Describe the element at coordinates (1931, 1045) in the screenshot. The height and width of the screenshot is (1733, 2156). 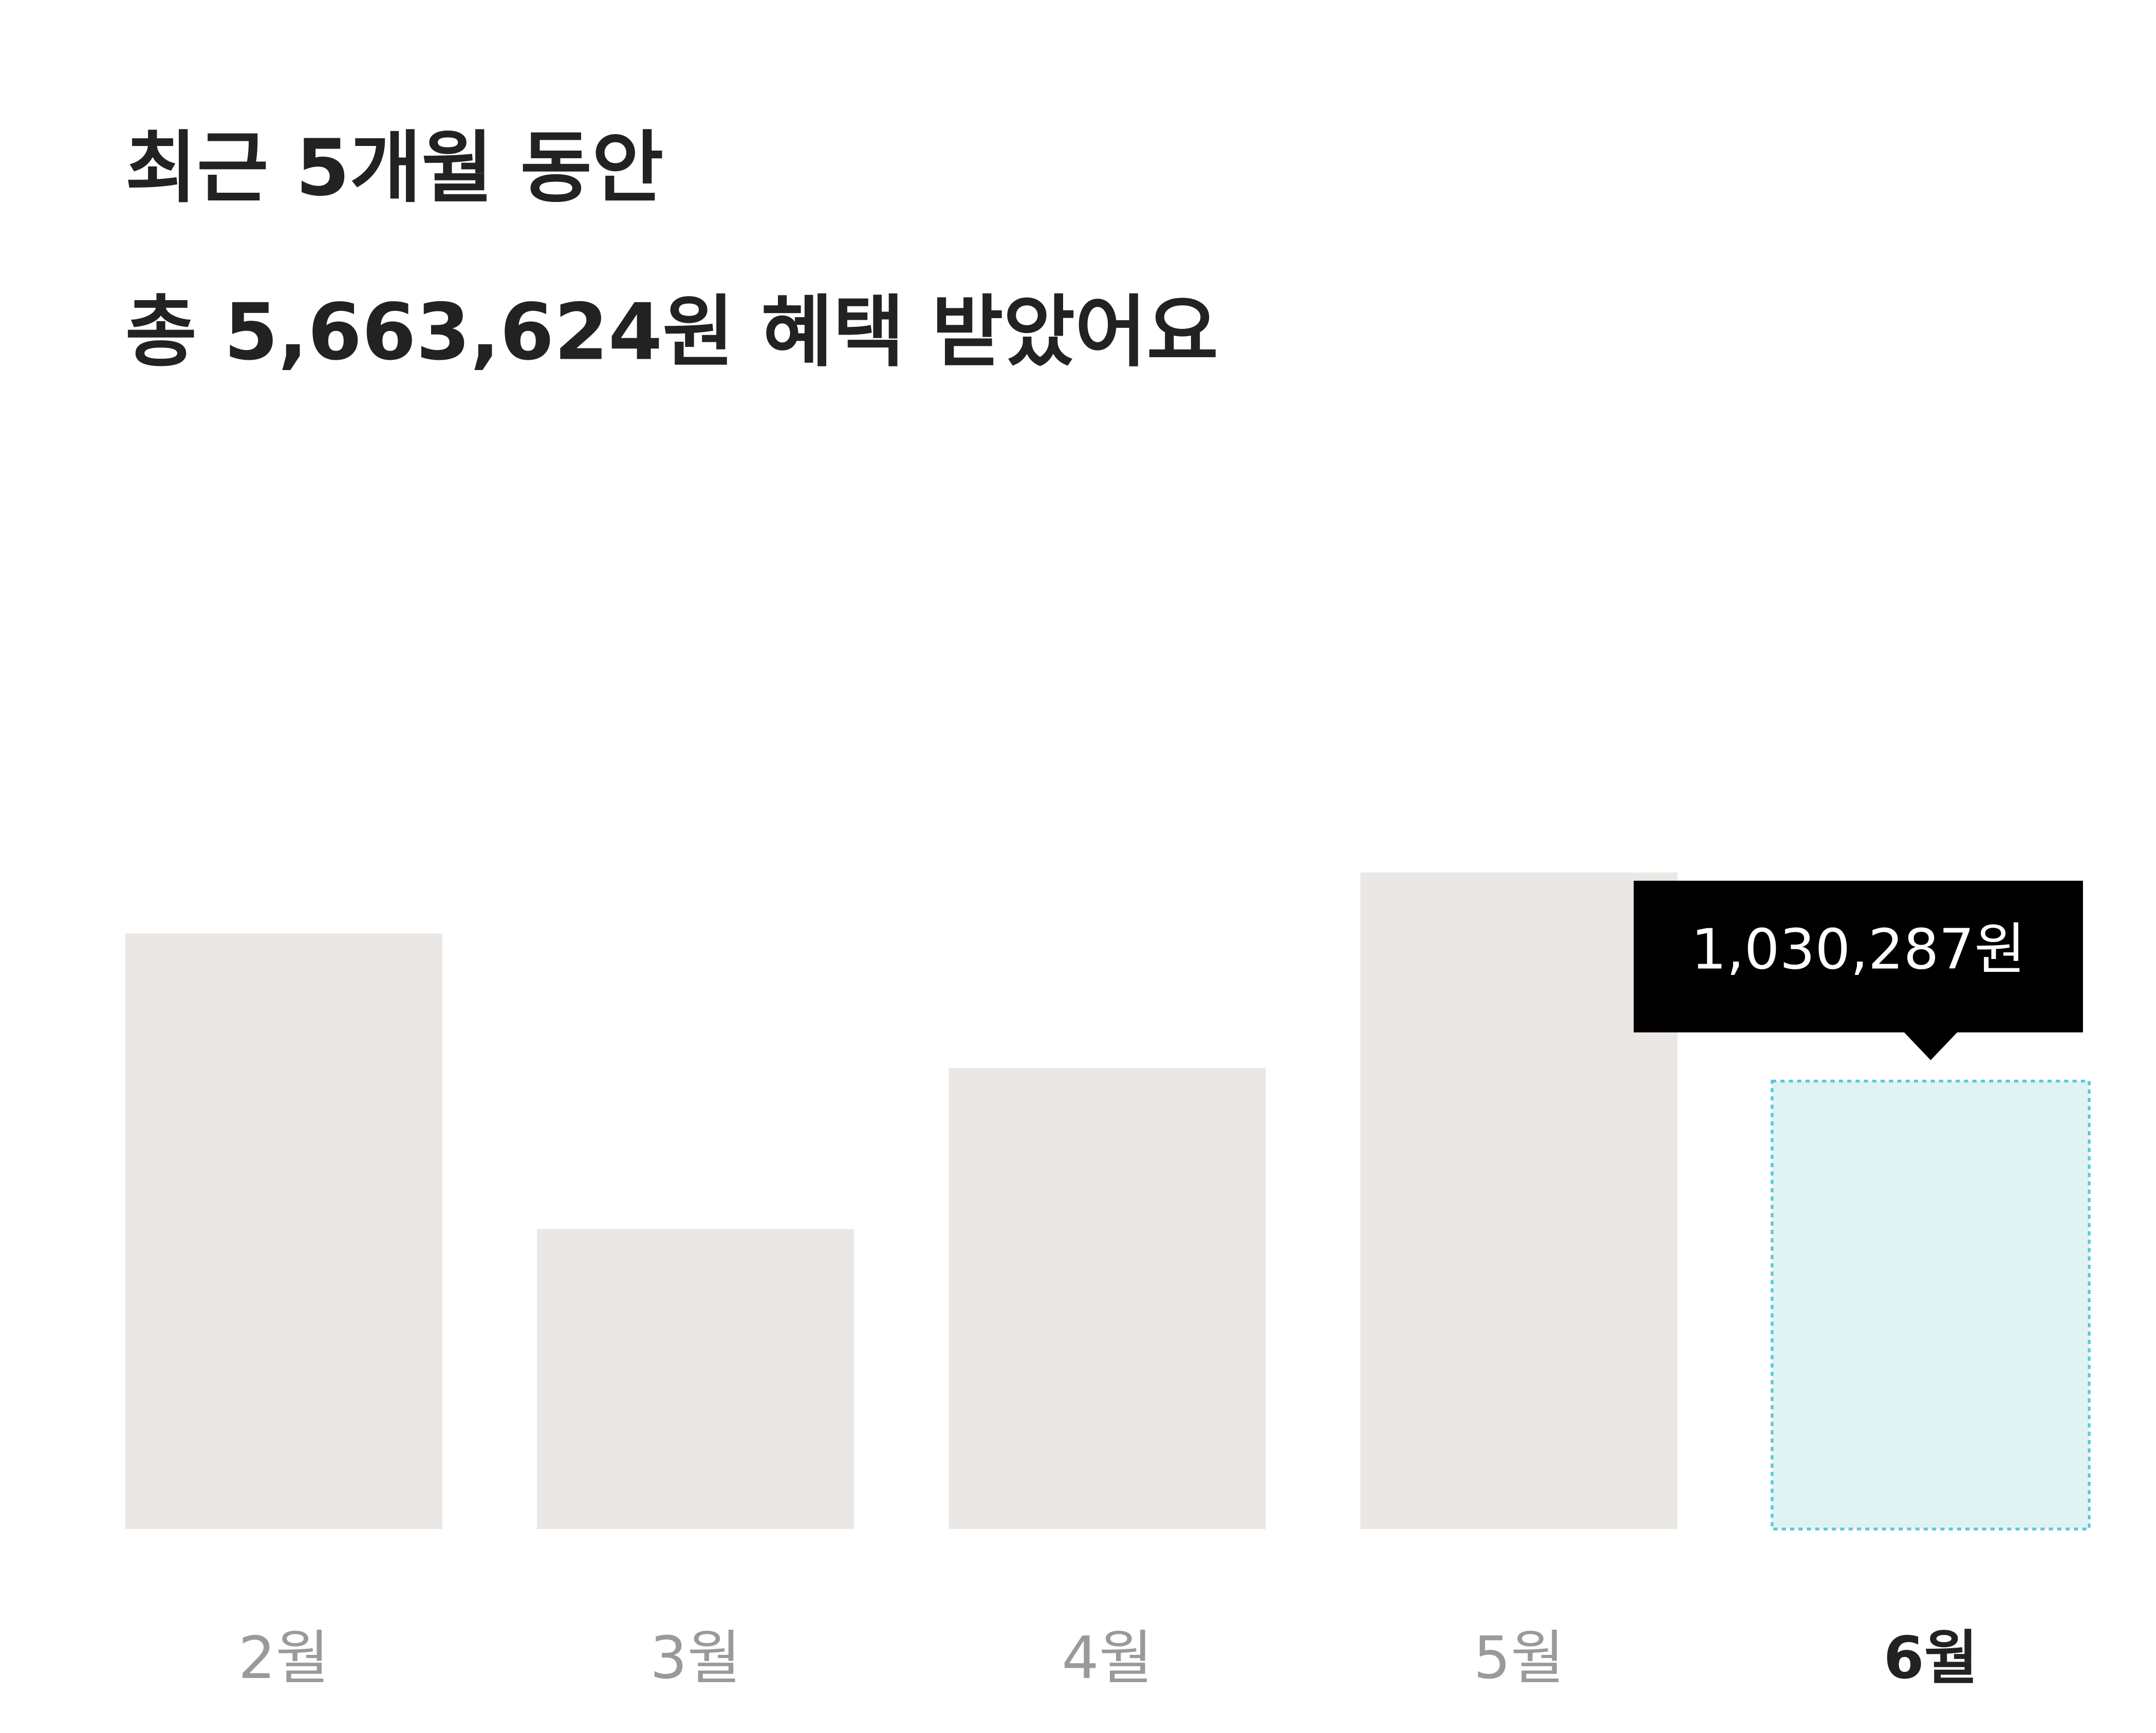
I see `tooltip-pointer` at that location.